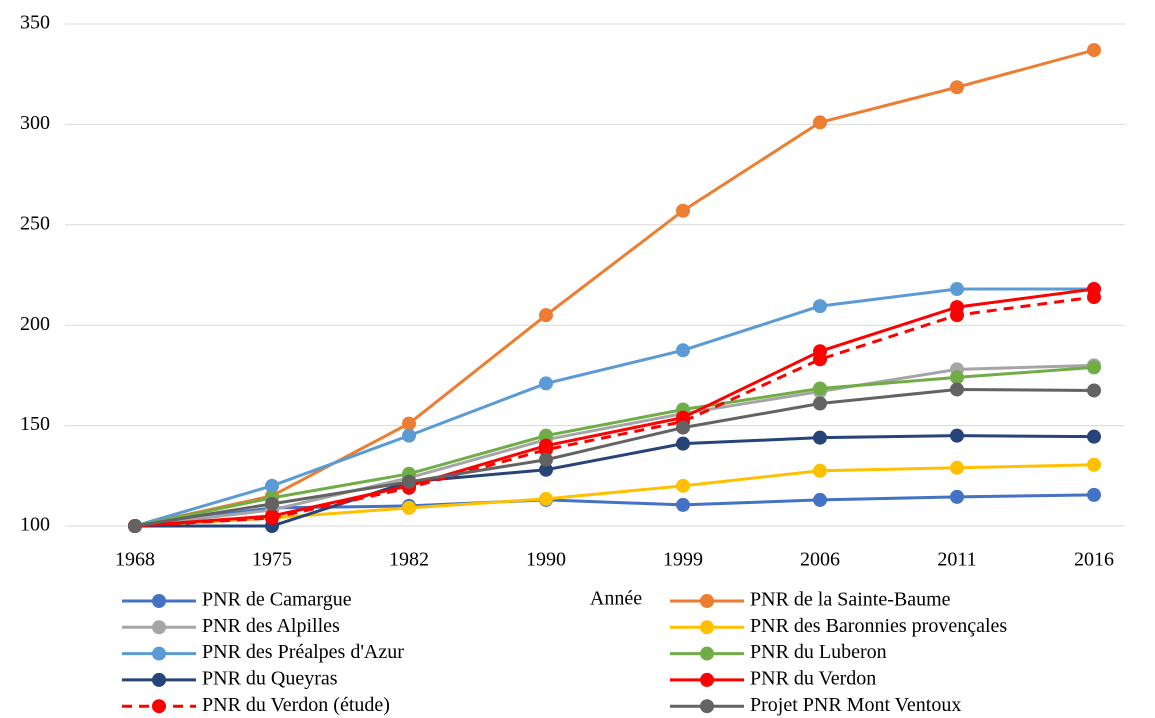 The width and height of the screenshot is (1155, 718). I want to click on x-tick-label: 1982, so click(409, 560).